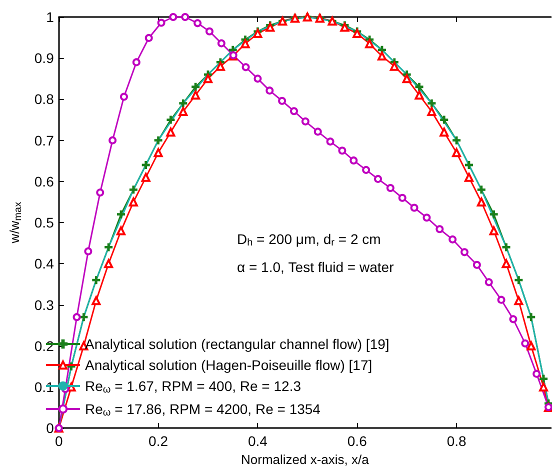  I want to click on x-tick-label: 0.4, so click(258, 441).